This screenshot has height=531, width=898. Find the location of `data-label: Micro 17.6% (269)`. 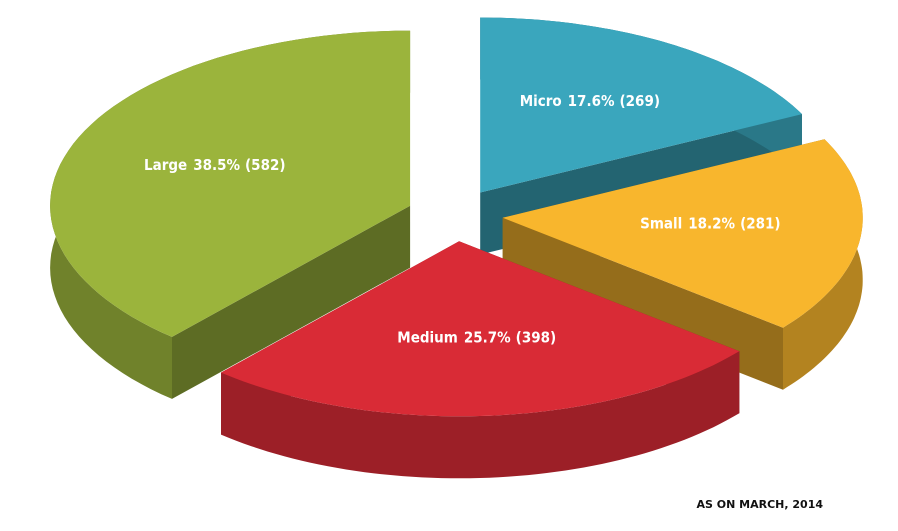

data-label: Micro 17.6% (269) is located at coordinates (590, 101).